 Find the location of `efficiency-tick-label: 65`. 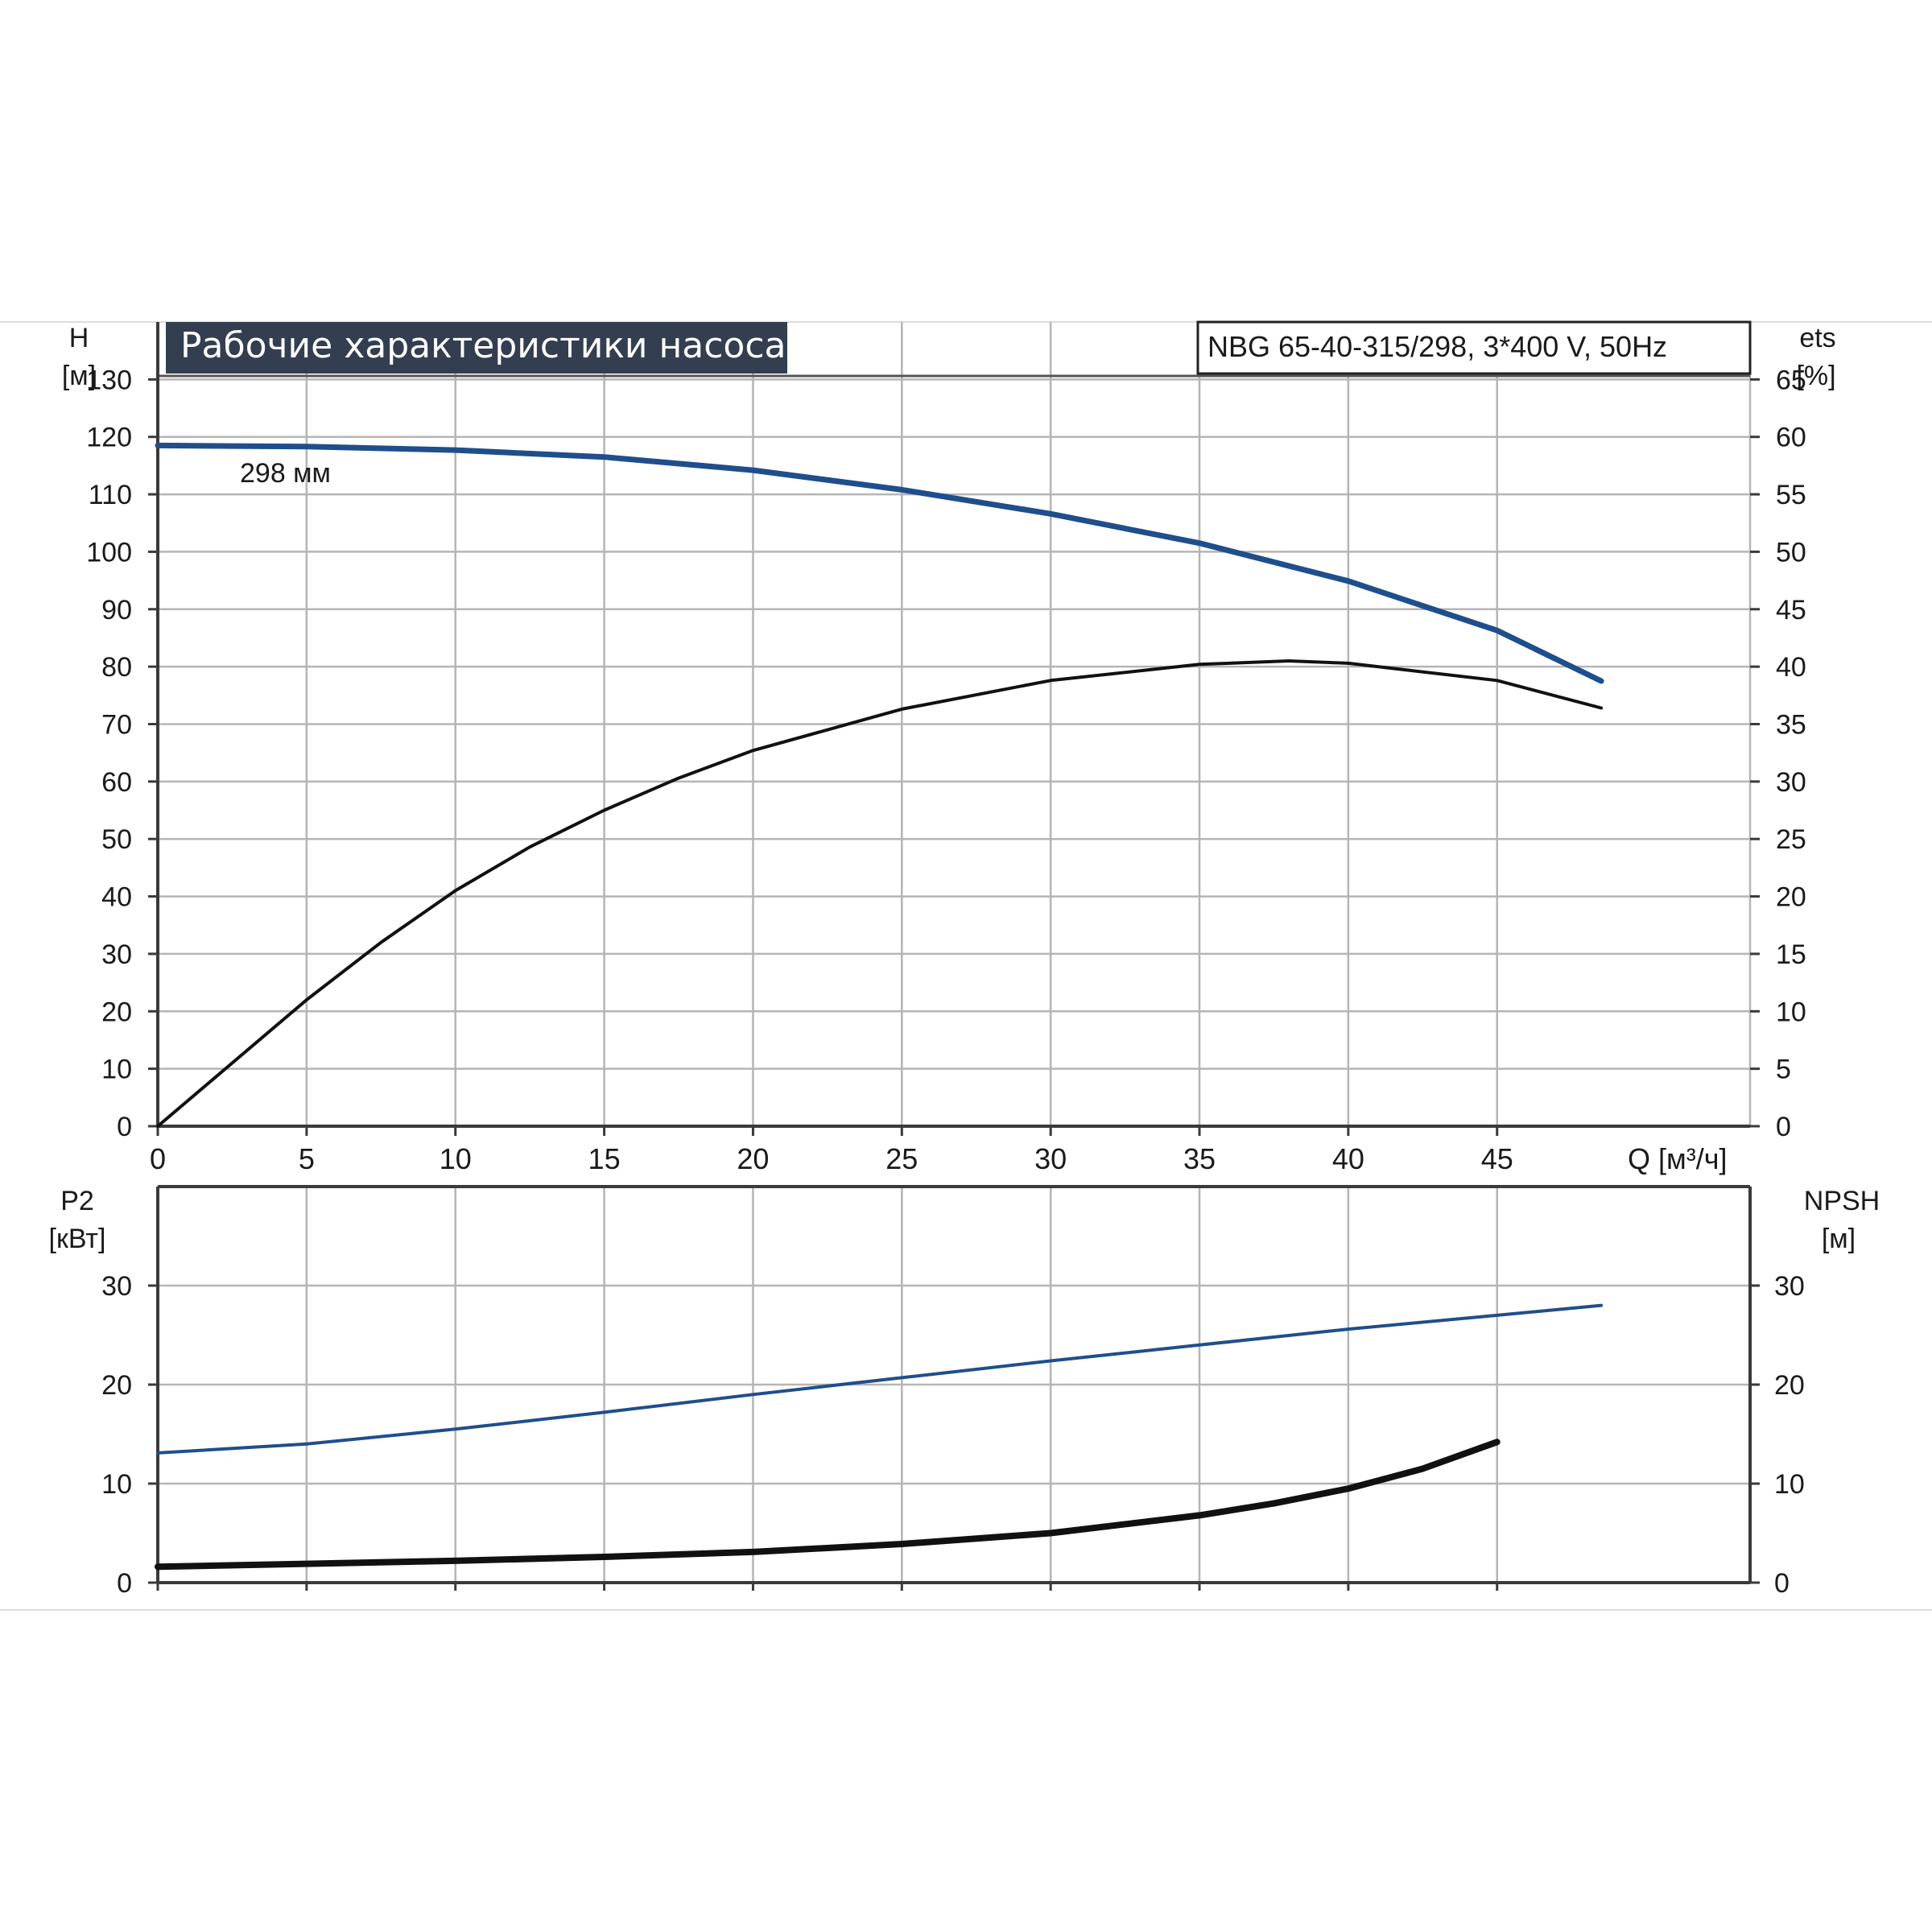

efficiency-tick-label: 65 is located at coordinates (1791, 380).